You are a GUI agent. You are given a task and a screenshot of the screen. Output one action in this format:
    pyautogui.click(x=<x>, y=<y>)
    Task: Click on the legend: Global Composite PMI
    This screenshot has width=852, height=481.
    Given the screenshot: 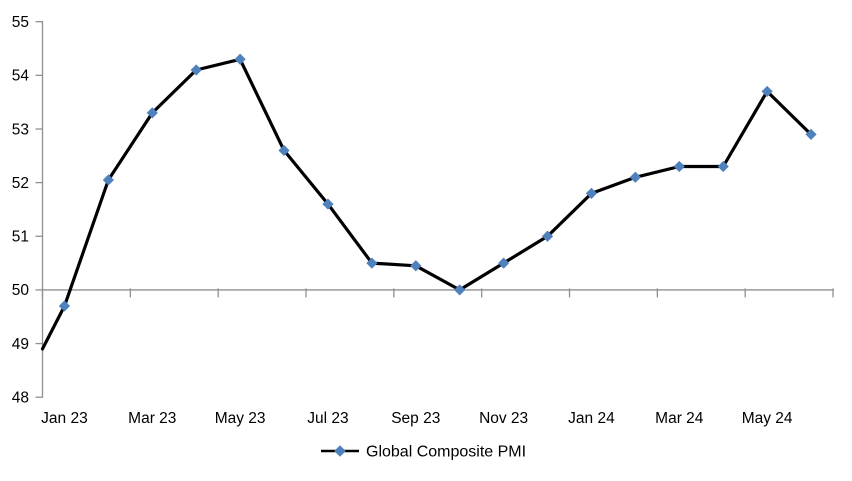 What is the action you would take?
    pyautogui.click(x=423, y=452)
    